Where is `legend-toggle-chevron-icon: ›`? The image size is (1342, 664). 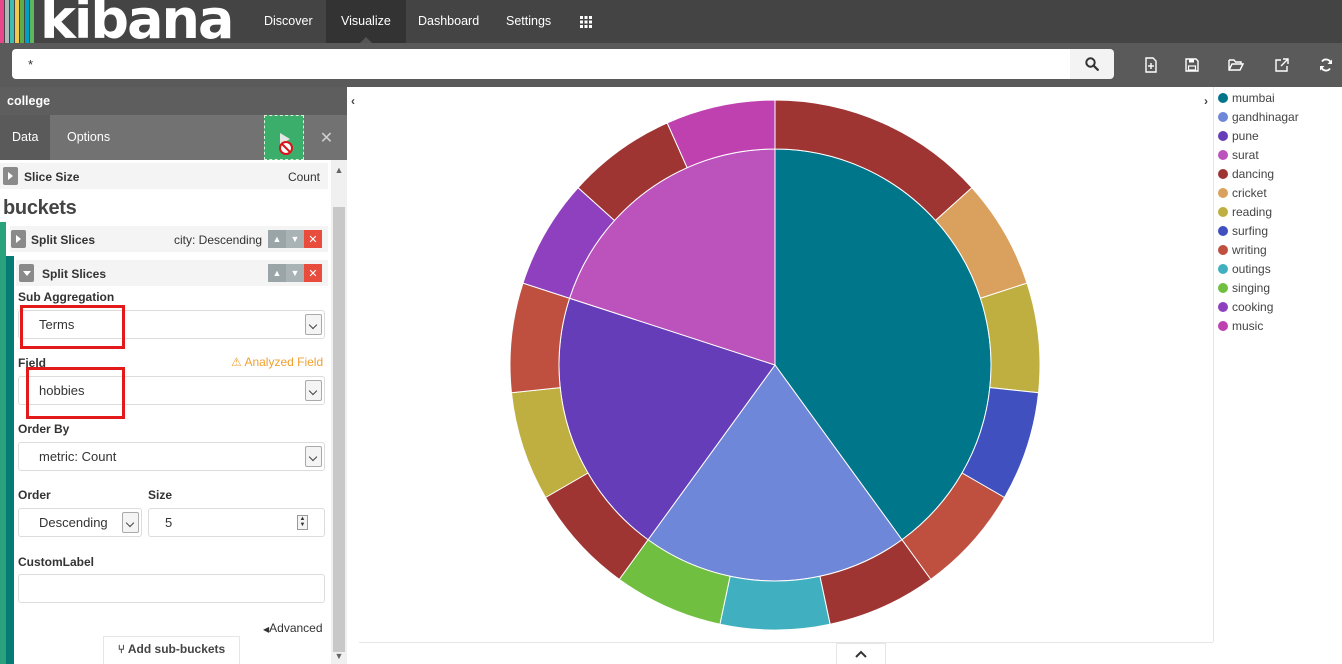 legend-toggle-chevron-icon: › is located at coordinates (1206, 101).